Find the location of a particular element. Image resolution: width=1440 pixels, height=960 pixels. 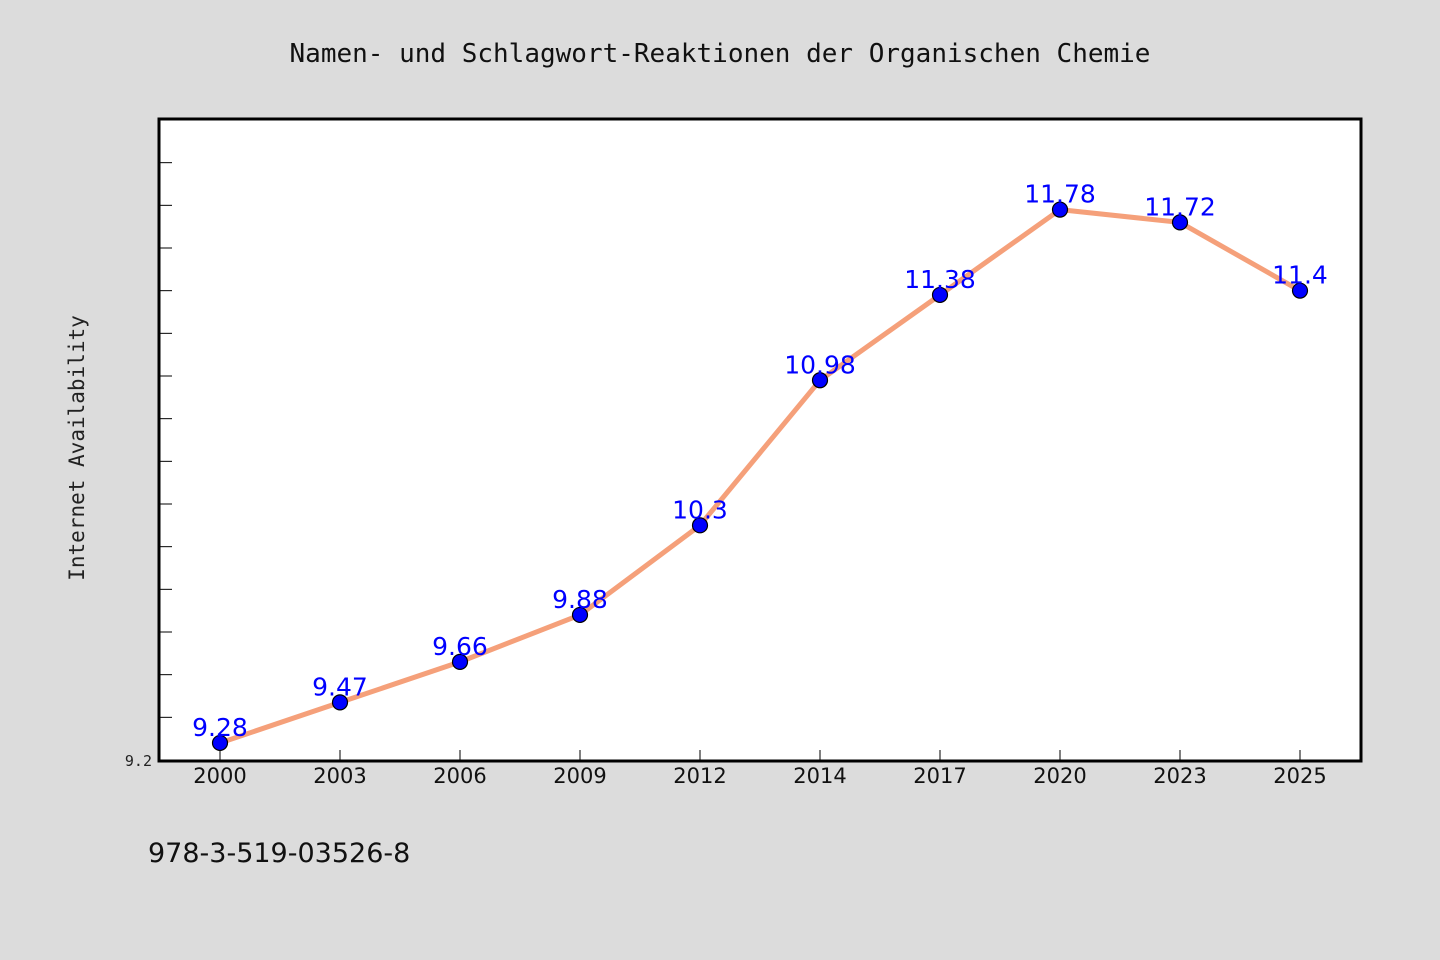

data-label: 9.28 is located at coordinates (220, 727).